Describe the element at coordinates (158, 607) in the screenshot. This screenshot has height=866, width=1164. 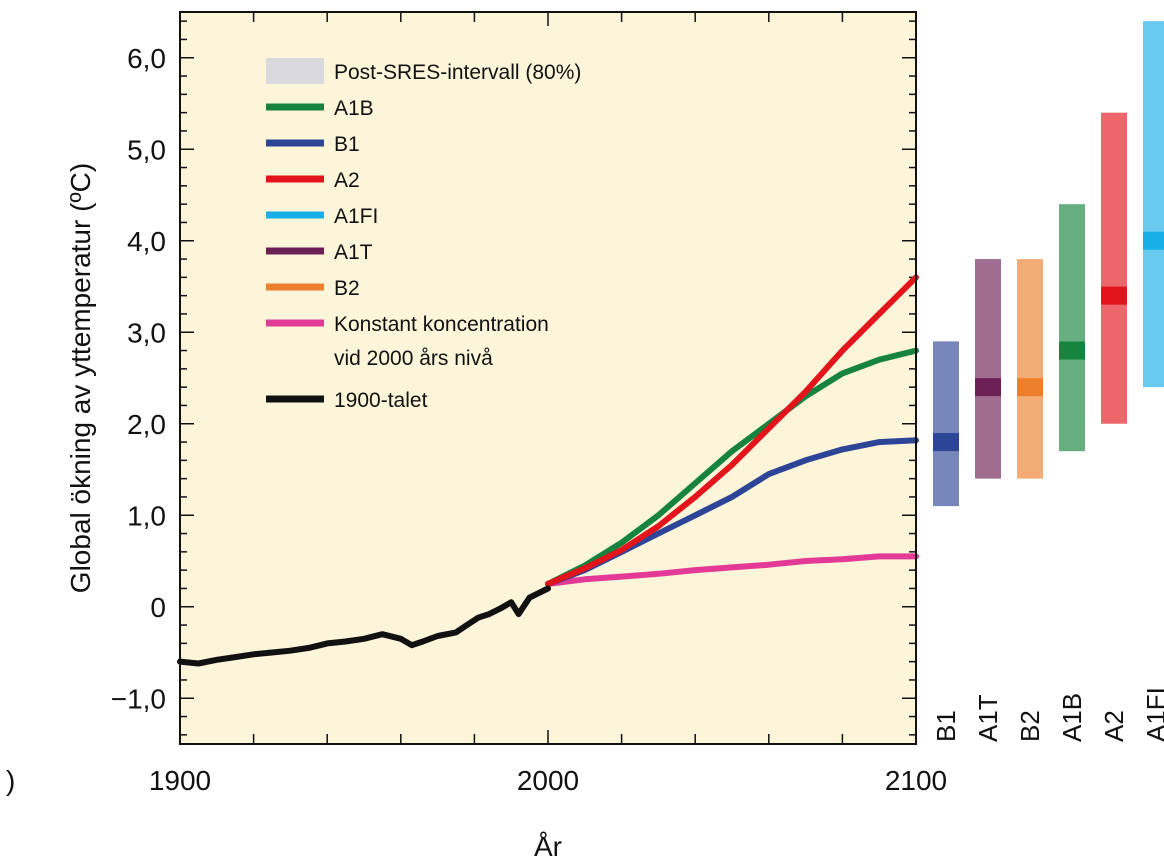
I see `y-tick-label: 0` at that location.